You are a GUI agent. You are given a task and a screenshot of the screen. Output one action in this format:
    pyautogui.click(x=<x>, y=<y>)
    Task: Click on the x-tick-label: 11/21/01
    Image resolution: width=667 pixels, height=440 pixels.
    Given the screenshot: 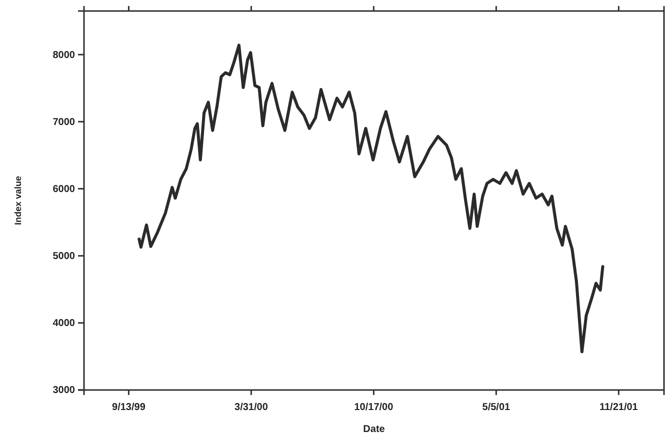 What is the action you would take?
    pyautogui.click(x=618, y=408)
    